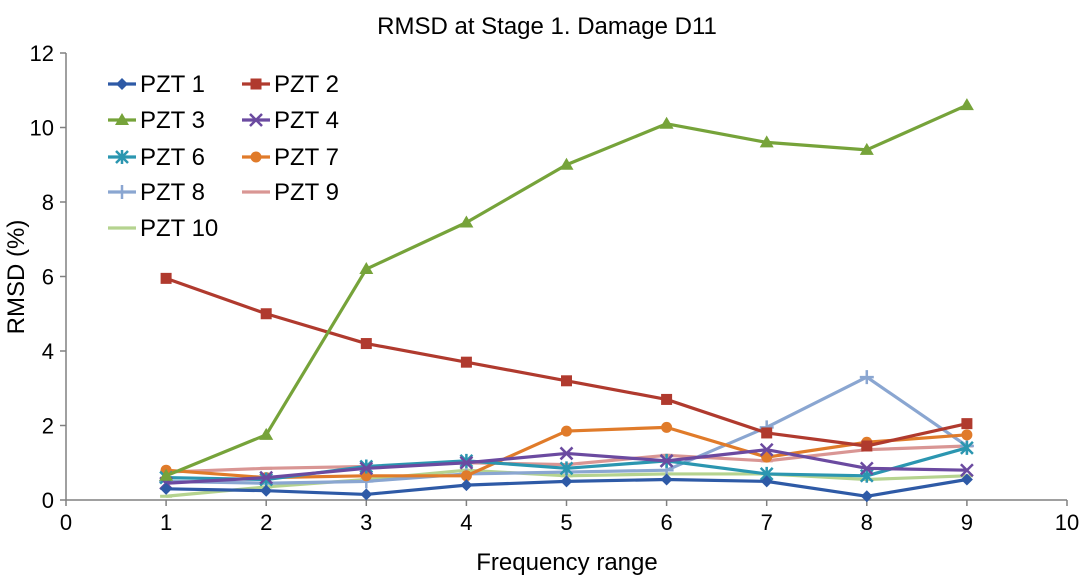 The width and height of the screenshot is (1089, 582). I want to click on x-tick-label: 3, so click(366, 522).